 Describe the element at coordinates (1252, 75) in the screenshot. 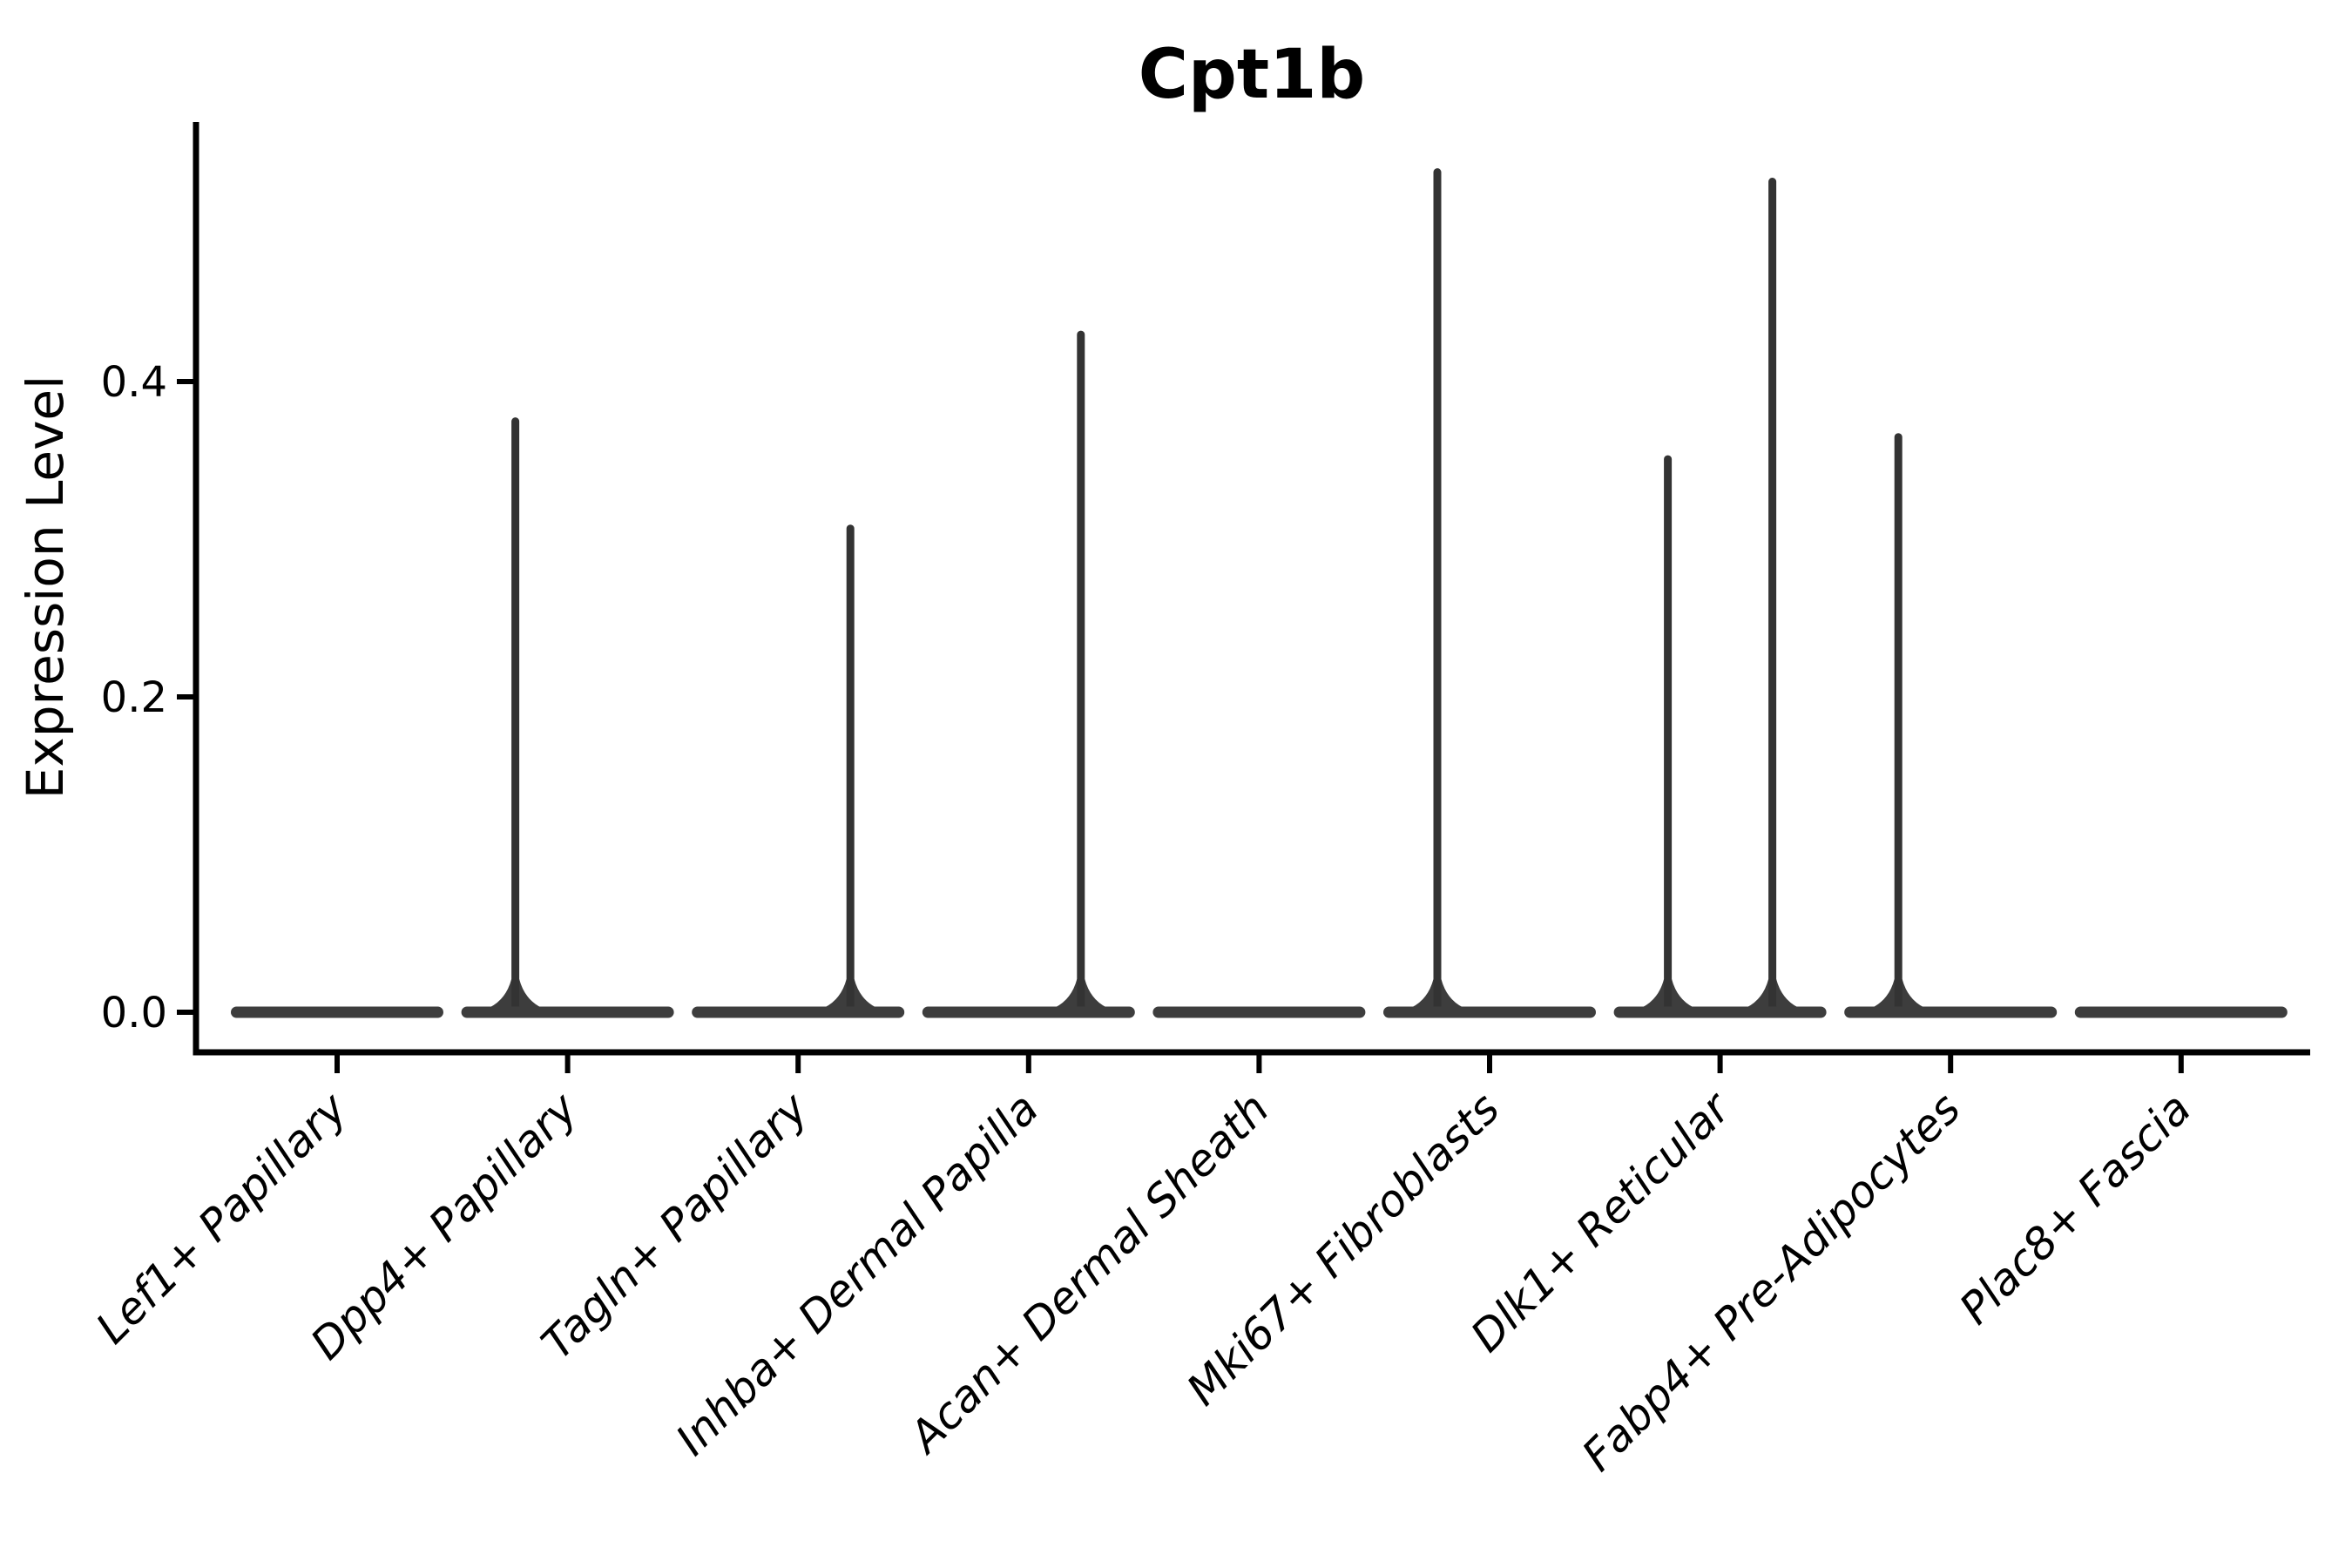

I see `plot-title: Cpt1b` at that location.